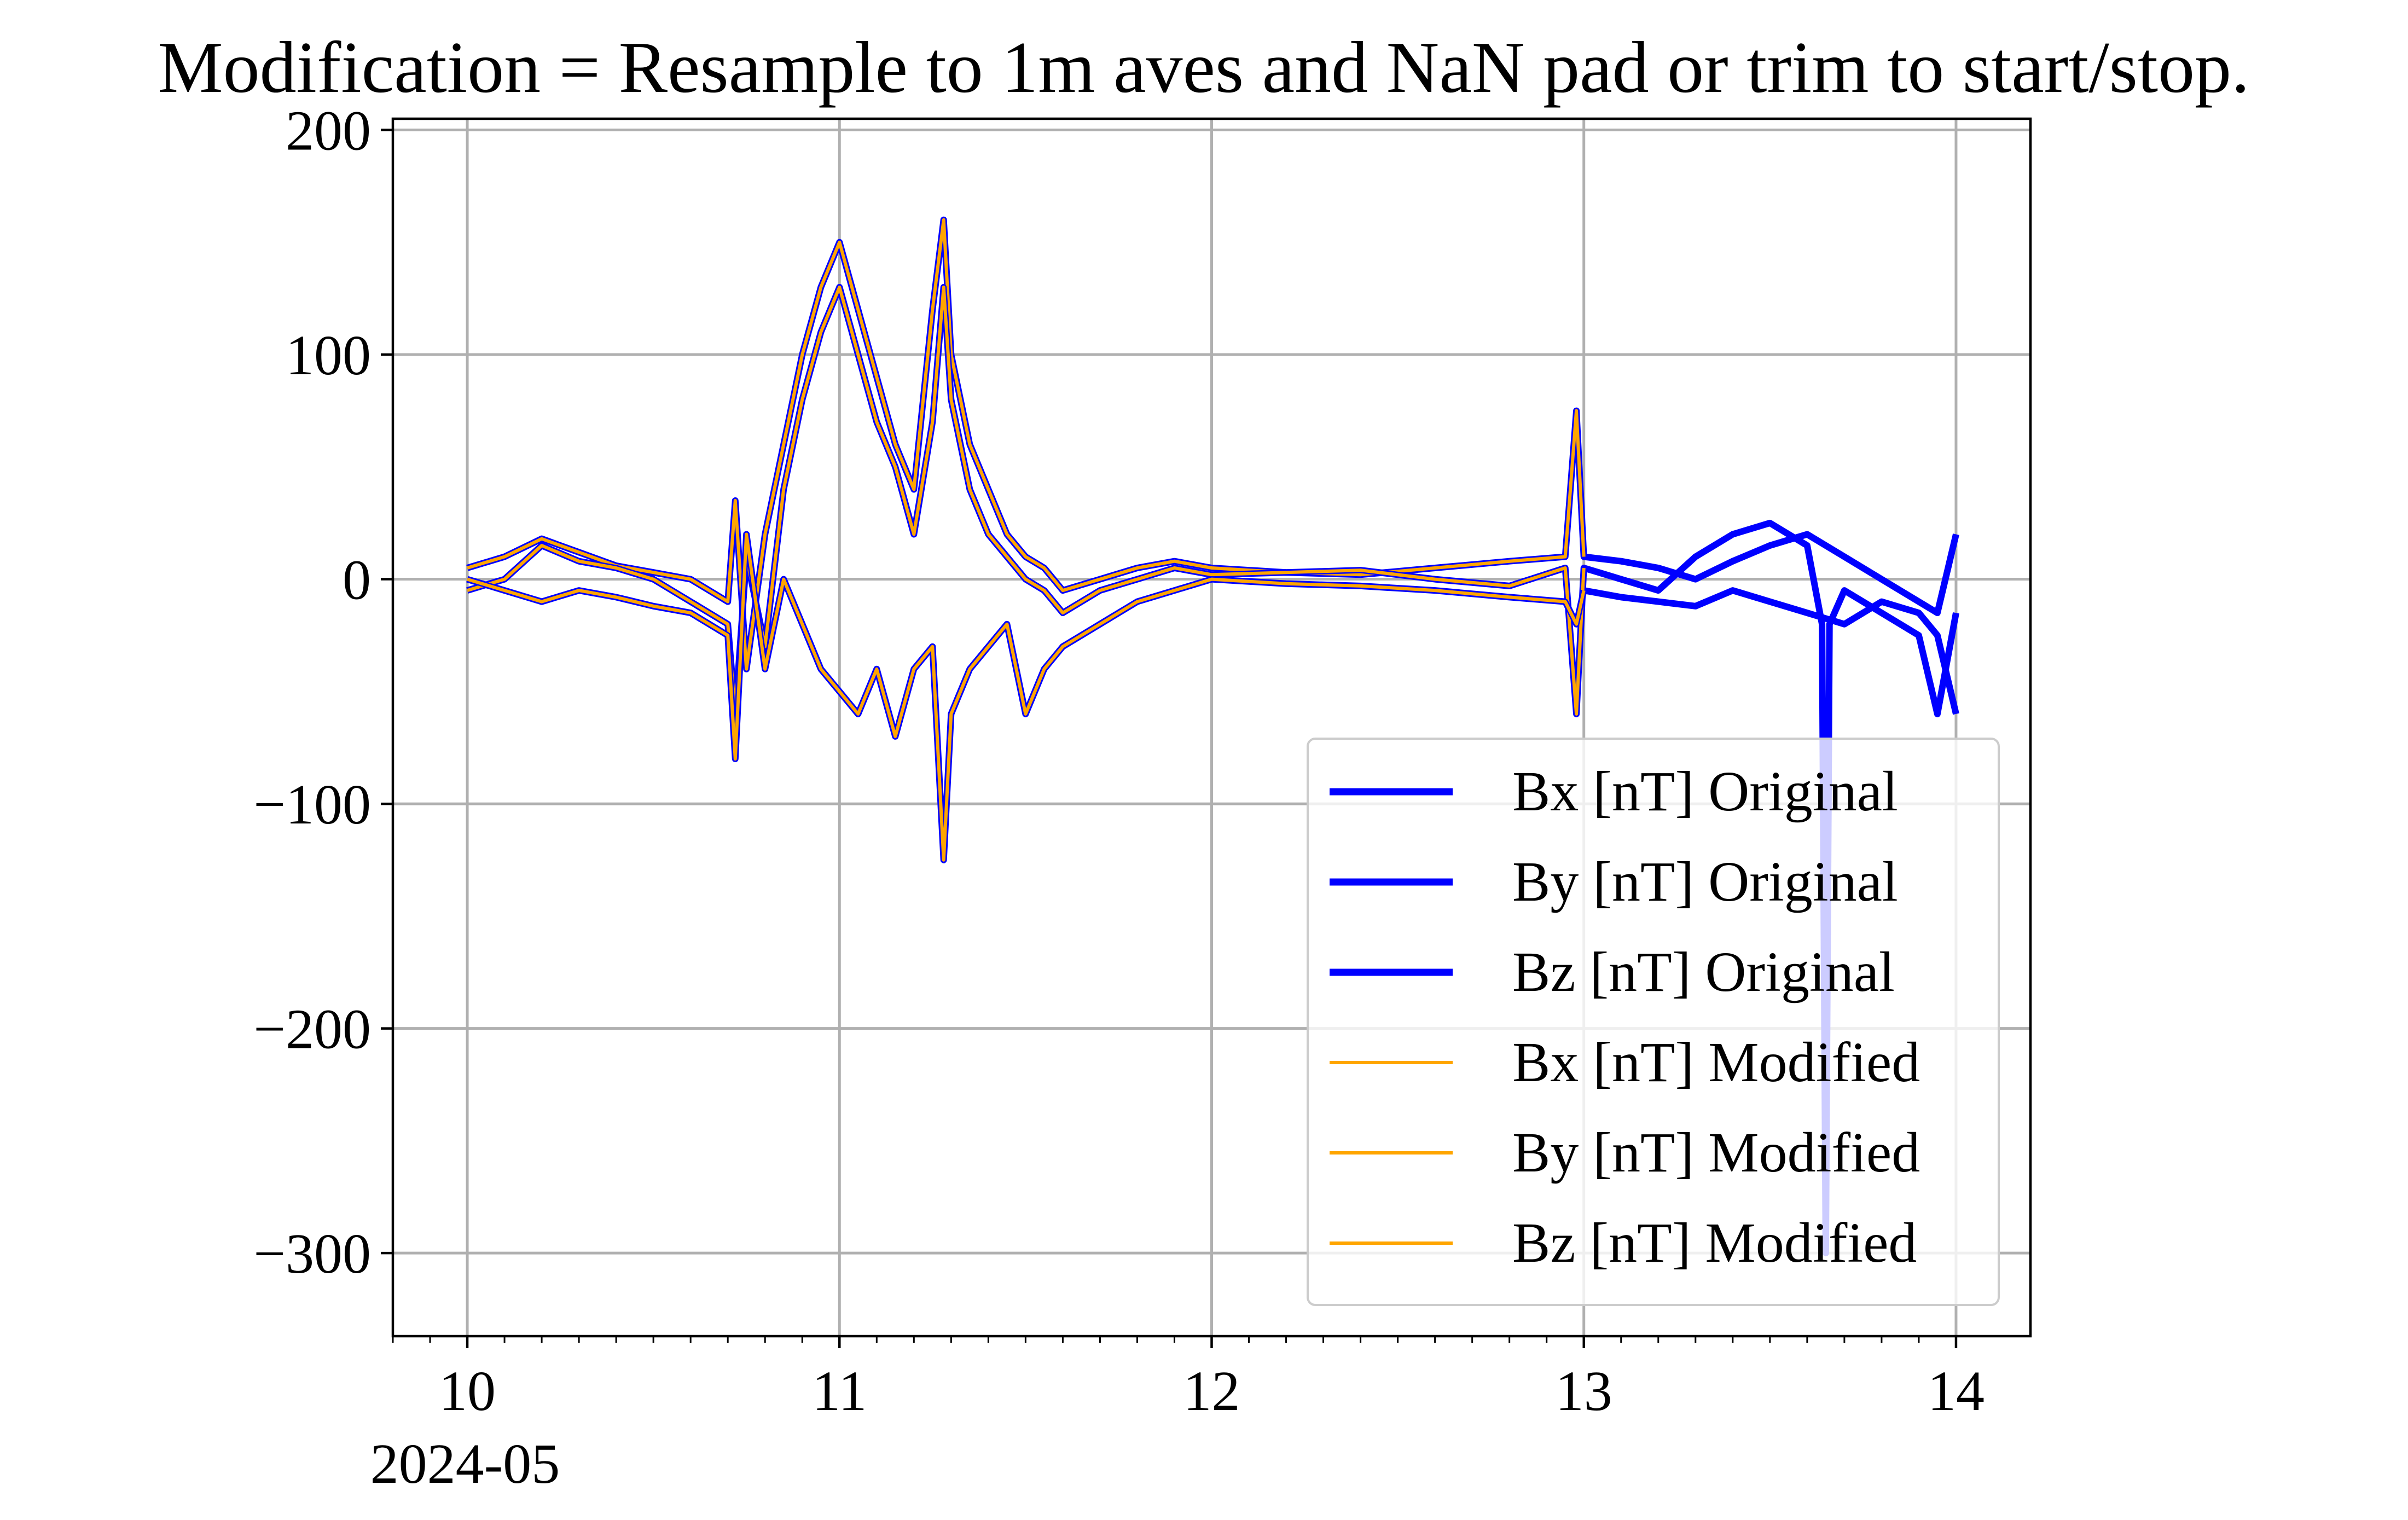 The width and height of the screenshot is (2408, 1520). I want to click on x-tick-label-4: 14, so click(1956, 1391).